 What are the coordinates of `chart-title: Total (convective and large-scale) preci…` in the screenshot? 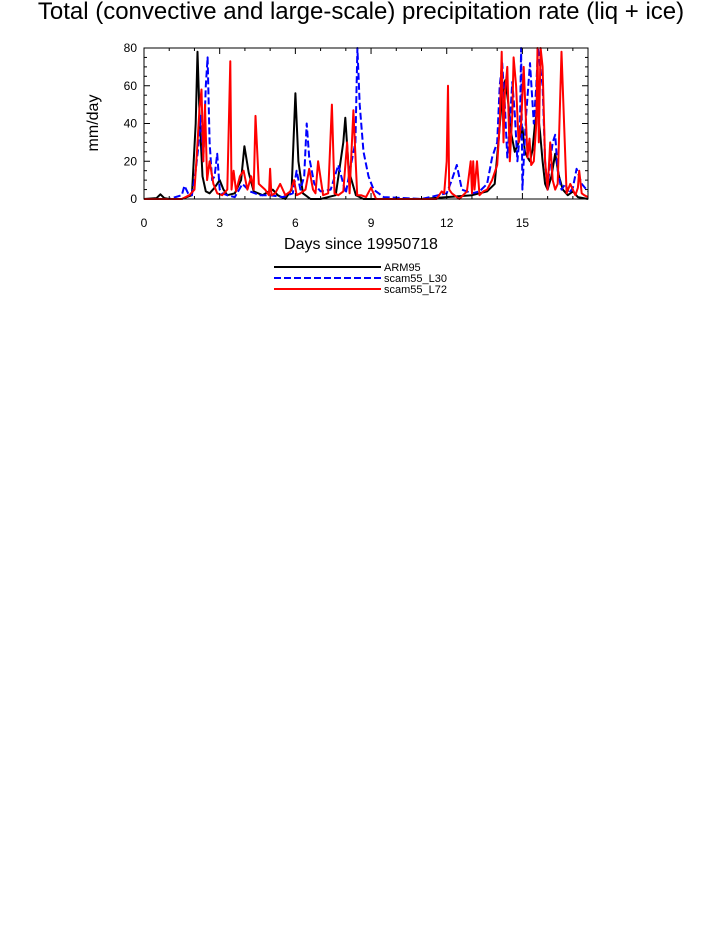 It's located at (361, 12).